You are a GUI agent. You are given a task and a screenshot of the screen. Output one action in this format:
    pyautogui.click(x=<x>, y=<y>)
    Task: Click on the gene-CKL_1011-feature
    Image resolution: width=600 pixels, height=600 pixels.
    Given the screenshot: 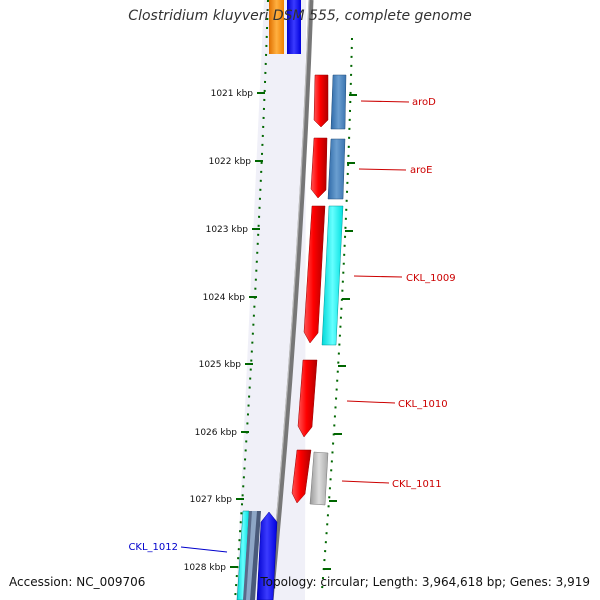 What is the action you would take?
    pyautogui.click(x=319, y=478)
    